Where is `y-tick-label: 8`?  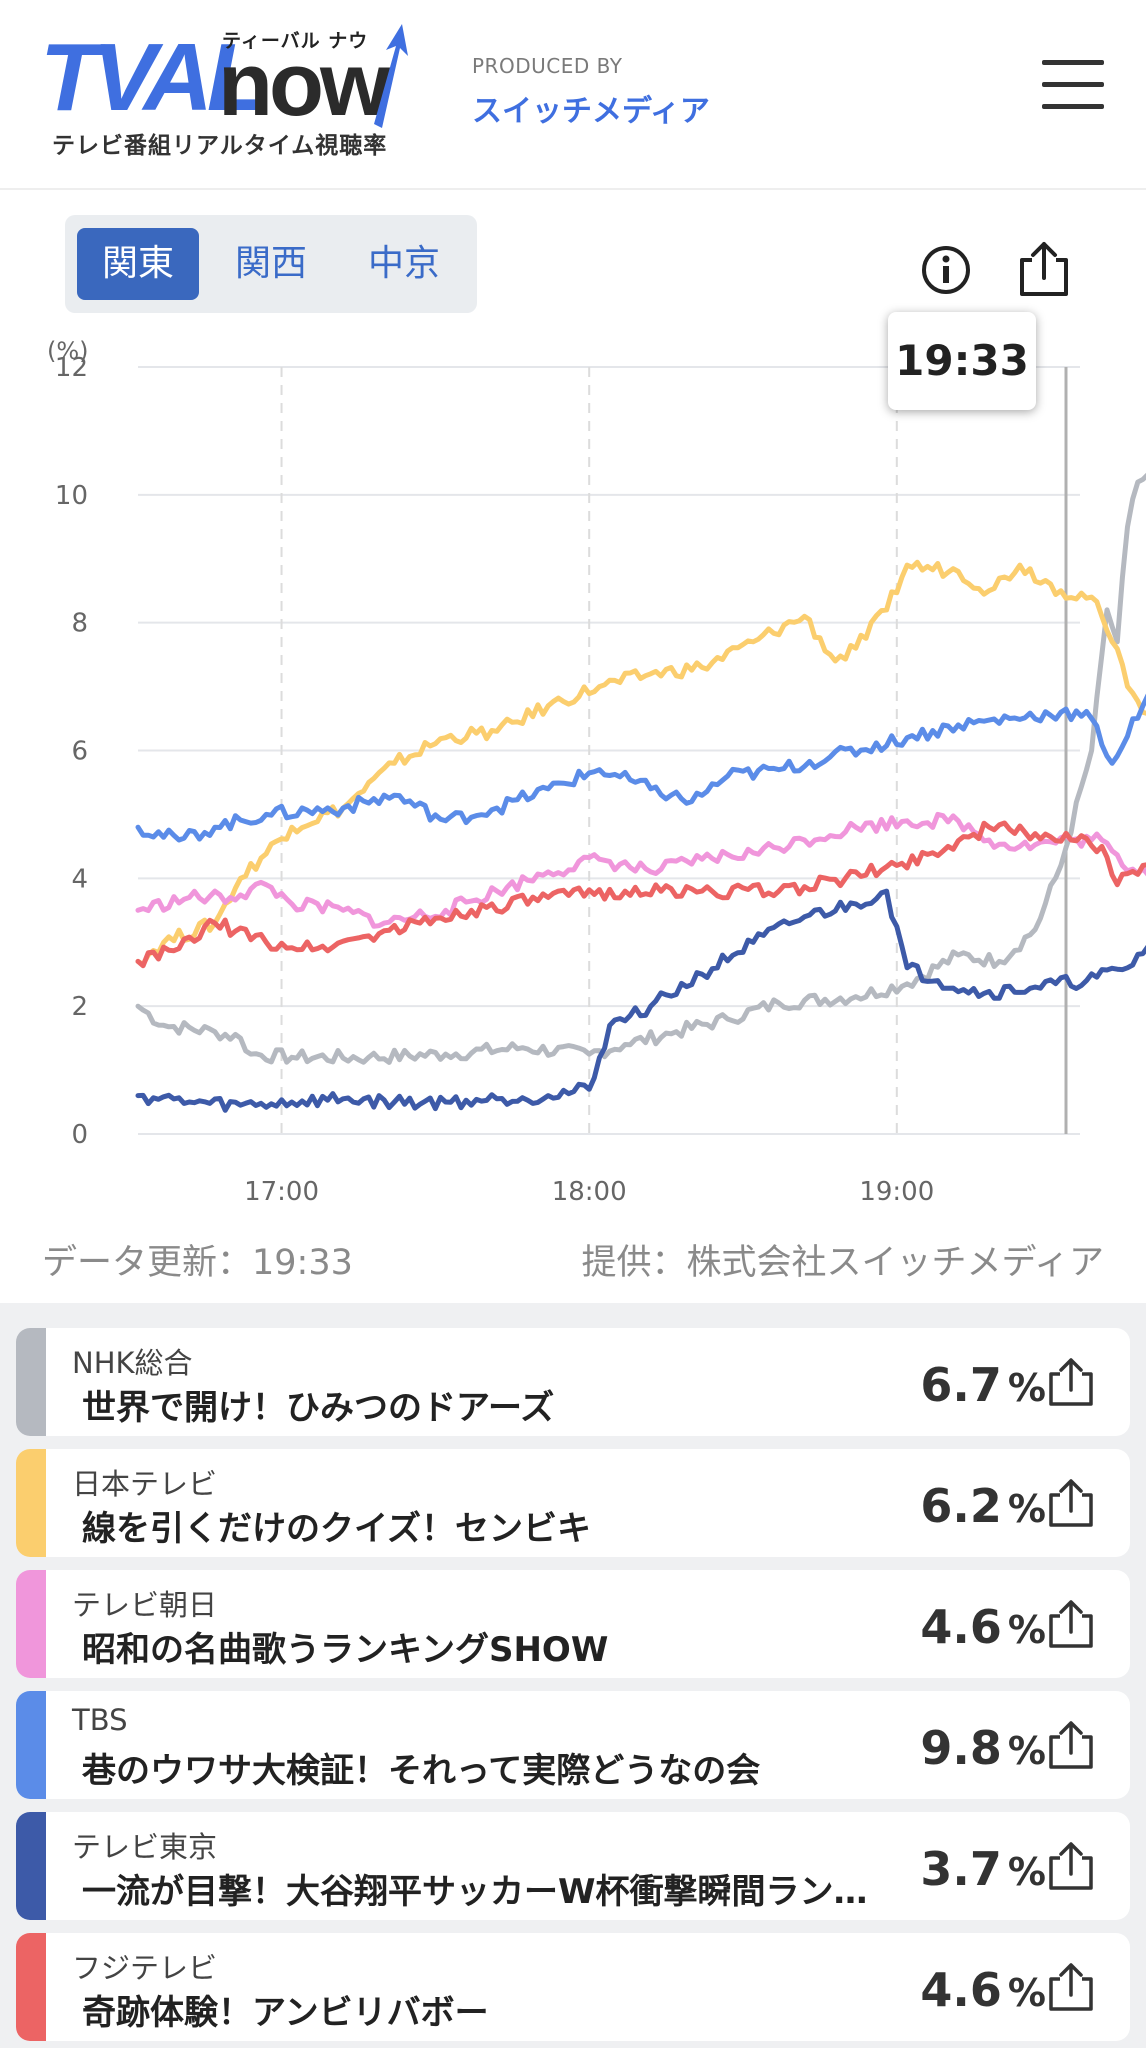
y-tick-label: 8 is located at coordinates (79, 624).